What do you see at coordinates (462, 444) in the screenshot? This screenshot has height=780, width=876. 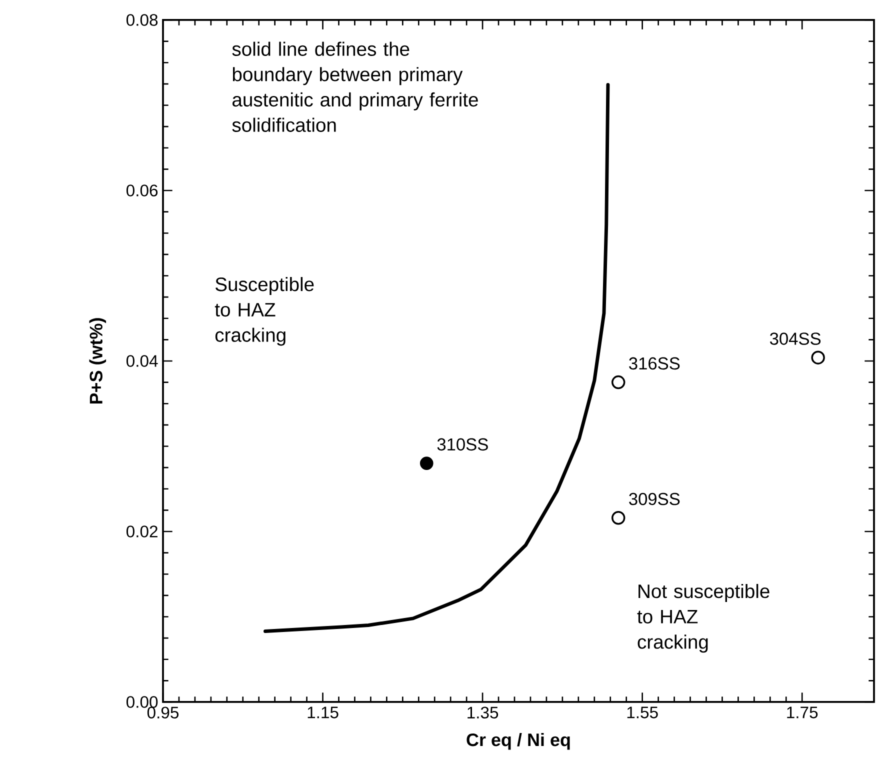 I see `annotation: 310SS` at bounding box center [462, 444].